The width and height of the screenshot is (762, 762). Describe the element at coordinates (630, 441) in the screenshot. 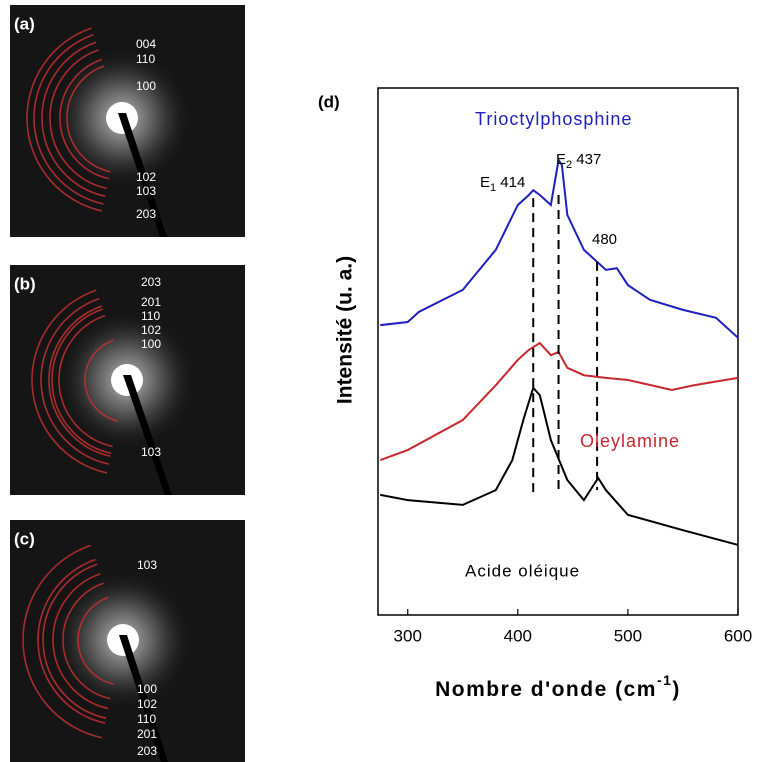

I see `series-label: Oleylamine` at that location.